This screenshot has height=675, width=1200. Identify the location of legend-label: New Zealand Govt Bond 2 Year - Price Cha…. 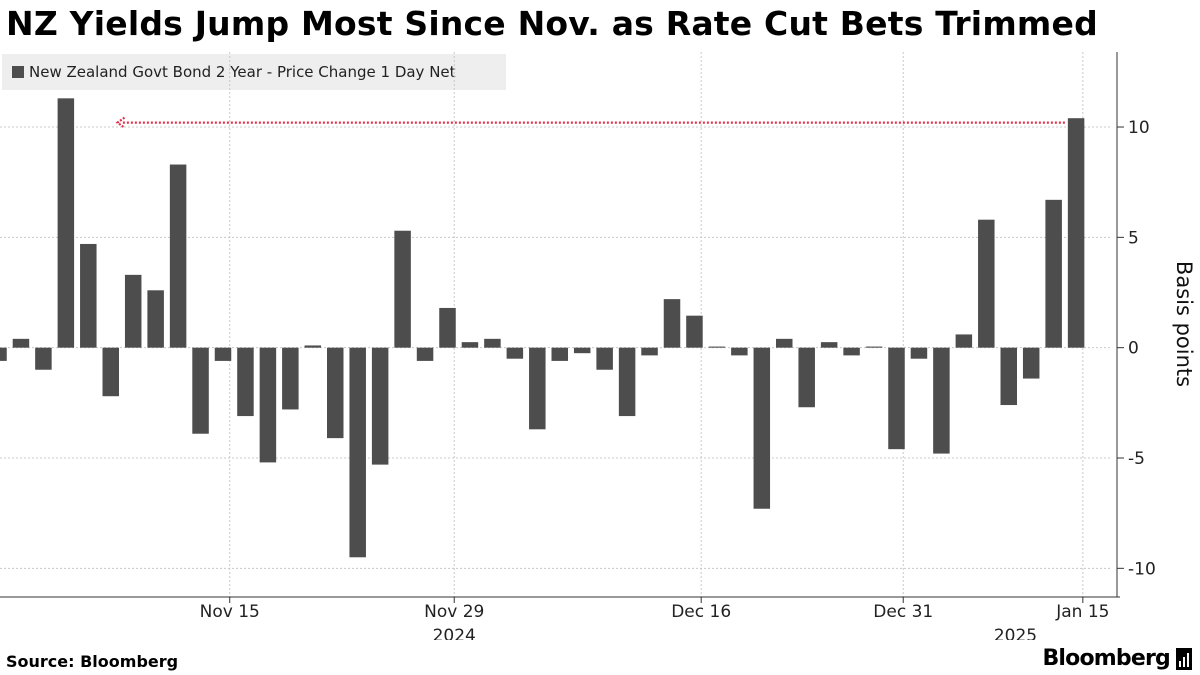
(242, 72).